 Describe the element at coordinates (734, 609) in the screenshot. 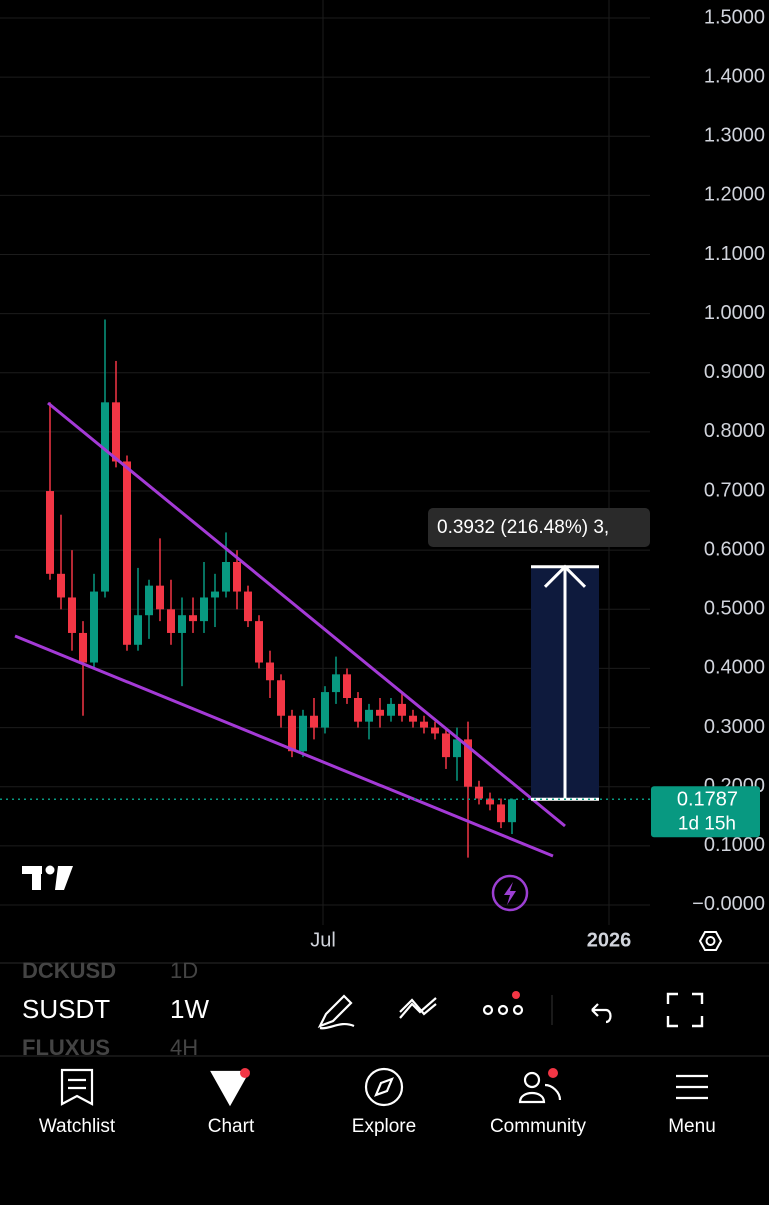

I see `y-tick-label: 0.5000` at that location.